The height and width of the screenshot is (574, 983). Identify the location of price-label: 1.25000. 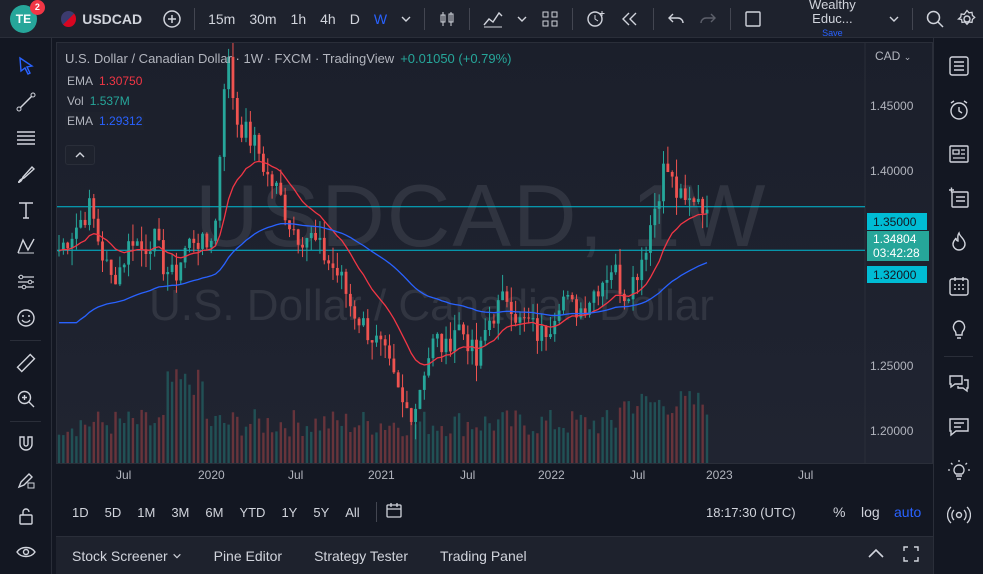
(892, 366).